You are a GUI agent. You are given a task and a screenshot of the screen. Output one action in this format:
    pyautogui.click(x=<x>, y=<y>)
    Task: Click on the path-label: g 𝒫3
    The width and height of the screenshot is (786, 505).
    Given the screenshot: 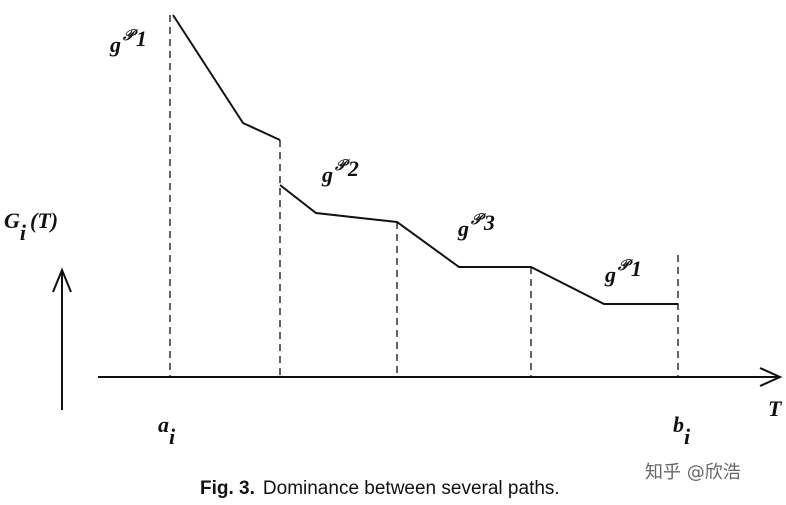 What is the action you would take?
    pyautogui.click(x=476, y=225)
    